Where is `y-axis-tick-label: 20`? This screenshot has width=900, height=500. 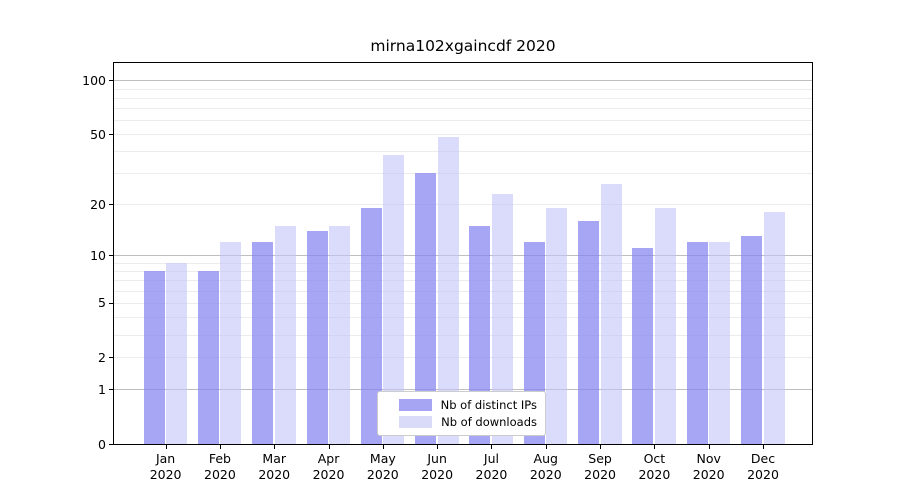 y-axis-tick-label: 20 is located at coordinates (98, 204).